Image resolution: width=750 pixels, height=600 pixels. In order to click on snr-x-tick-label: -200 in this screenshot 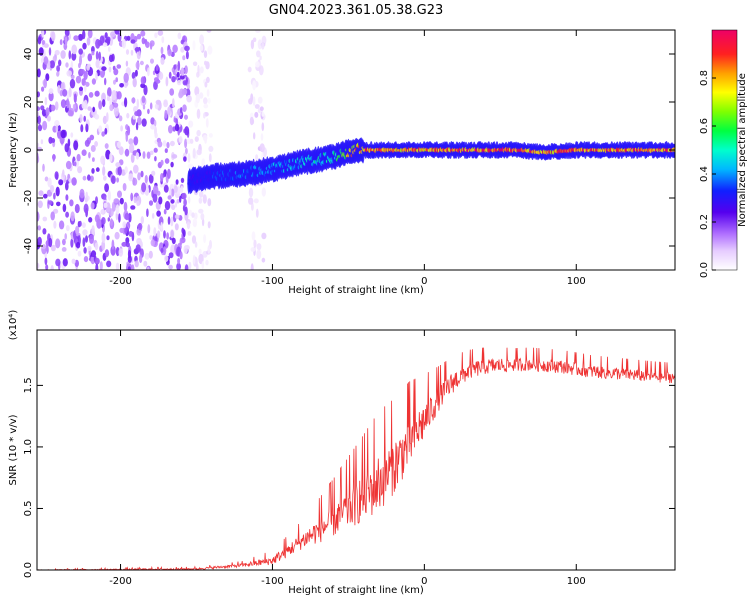, I will do `click(120, 581)`.